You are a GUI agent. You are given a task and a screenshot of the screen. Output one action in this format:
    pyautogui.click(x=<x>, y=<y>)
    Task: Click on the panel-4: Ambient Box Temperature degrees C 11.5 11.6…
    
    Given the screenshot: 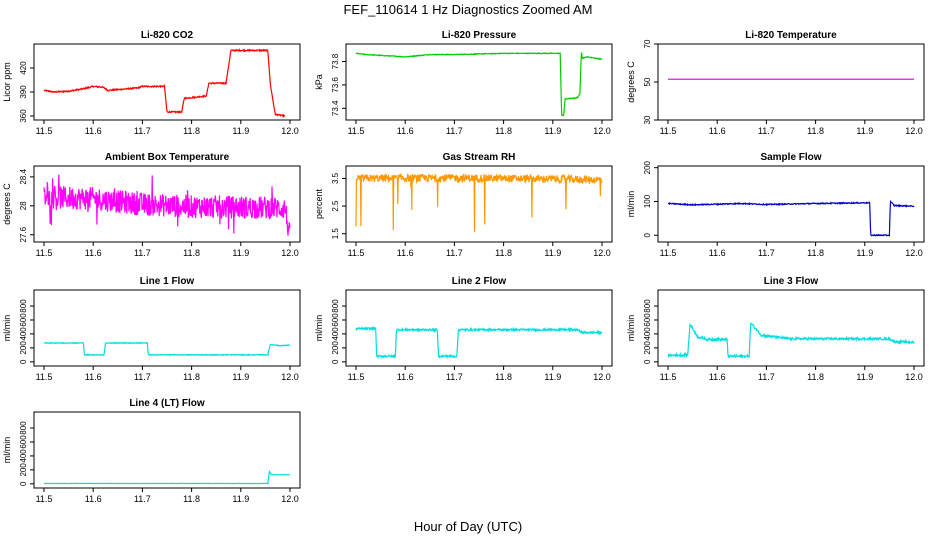 What is the action you would take?
    pyautogui.click(x=151, y=205)
    